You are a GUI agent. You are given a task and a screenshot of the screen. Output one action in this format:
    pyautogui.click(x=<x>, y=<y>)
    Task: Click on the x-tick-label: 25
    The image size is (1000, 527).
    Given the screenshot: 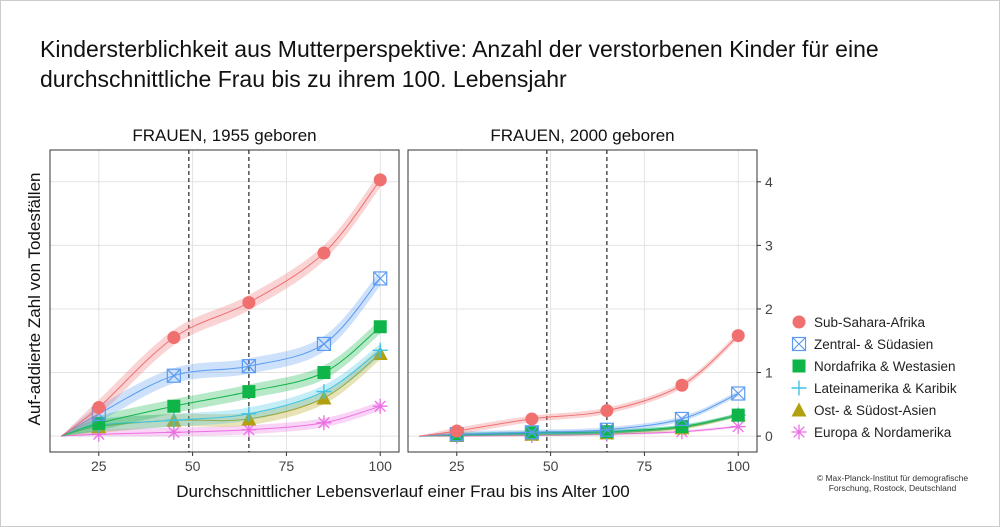 What is the action you would take?
    pyautogui.click(x=457, y=466)
    